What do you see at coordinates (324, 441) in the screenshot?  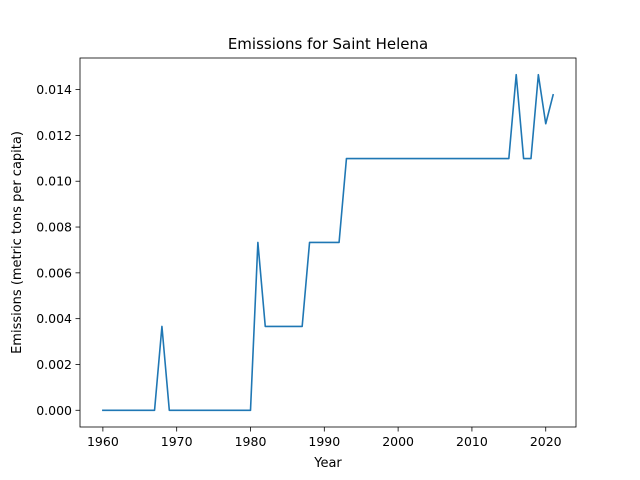 I see `x-tick-label: 1990` at bounding box center [324, 441].